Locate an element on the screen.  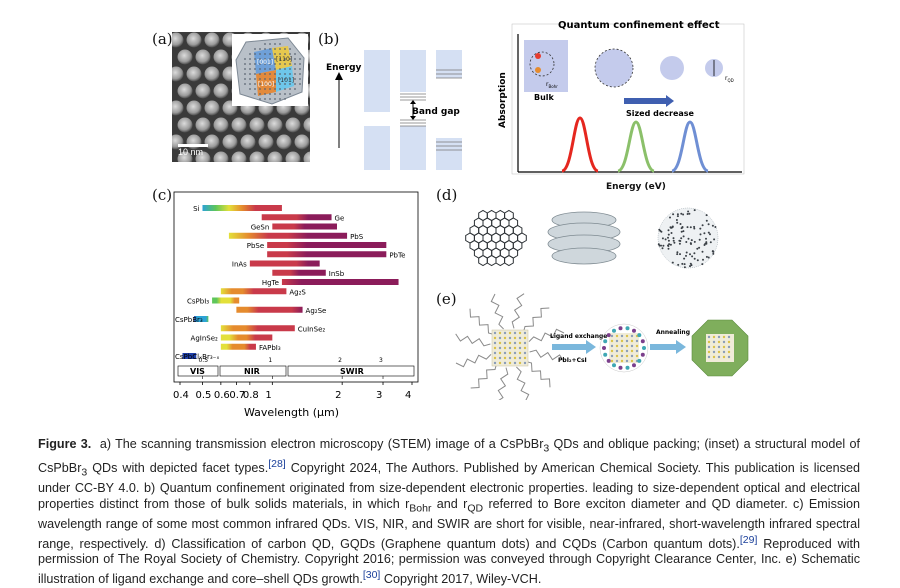
inner-tick-label: 3 is located at coordinates (381, 360).